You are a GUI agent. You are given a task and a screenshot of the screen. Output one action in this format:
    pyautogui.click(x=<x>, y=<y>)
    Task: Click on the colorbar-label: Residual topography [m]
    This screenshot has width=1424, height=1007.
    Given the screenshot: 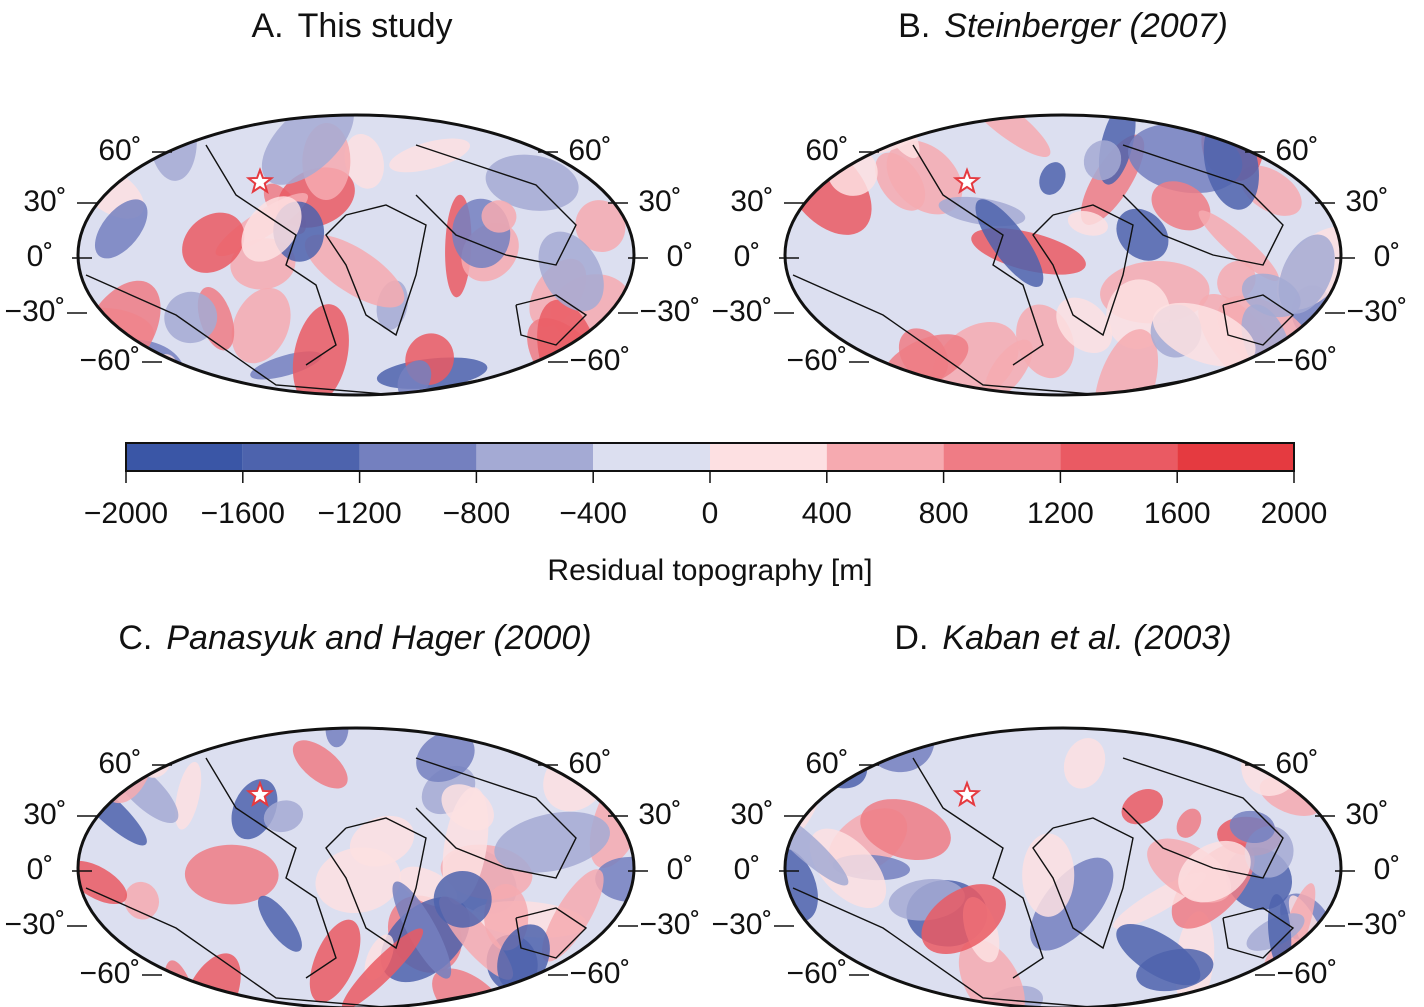 What is the action you would take?
    pyautogui.click(x=709, y=570)
    